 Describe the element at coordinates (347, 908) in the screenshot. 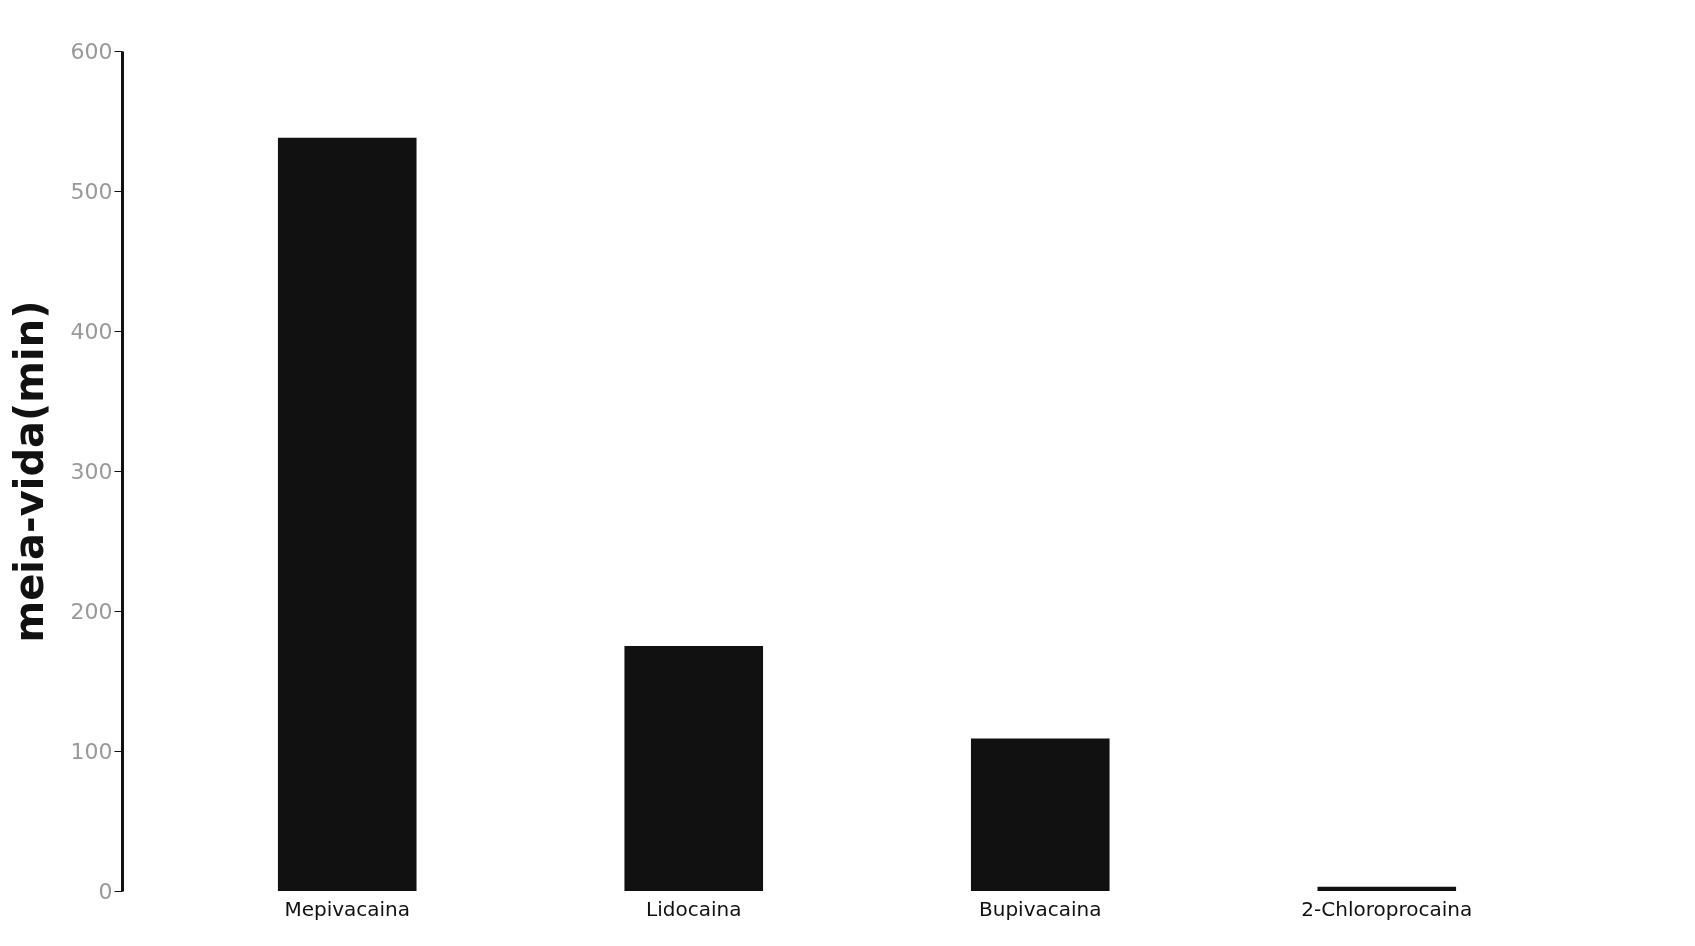

I see `x-tick-label: Mepivacaina` at that location.